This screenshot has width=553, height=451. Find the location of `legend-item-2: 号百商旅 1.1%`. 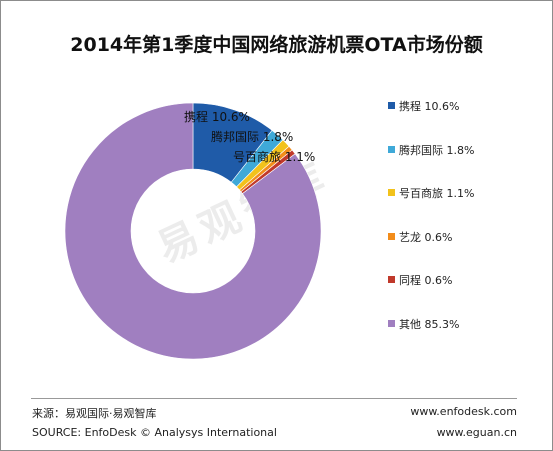

legend-item-2: 号百商旅 1.1% is located at coordinates (431, 193).